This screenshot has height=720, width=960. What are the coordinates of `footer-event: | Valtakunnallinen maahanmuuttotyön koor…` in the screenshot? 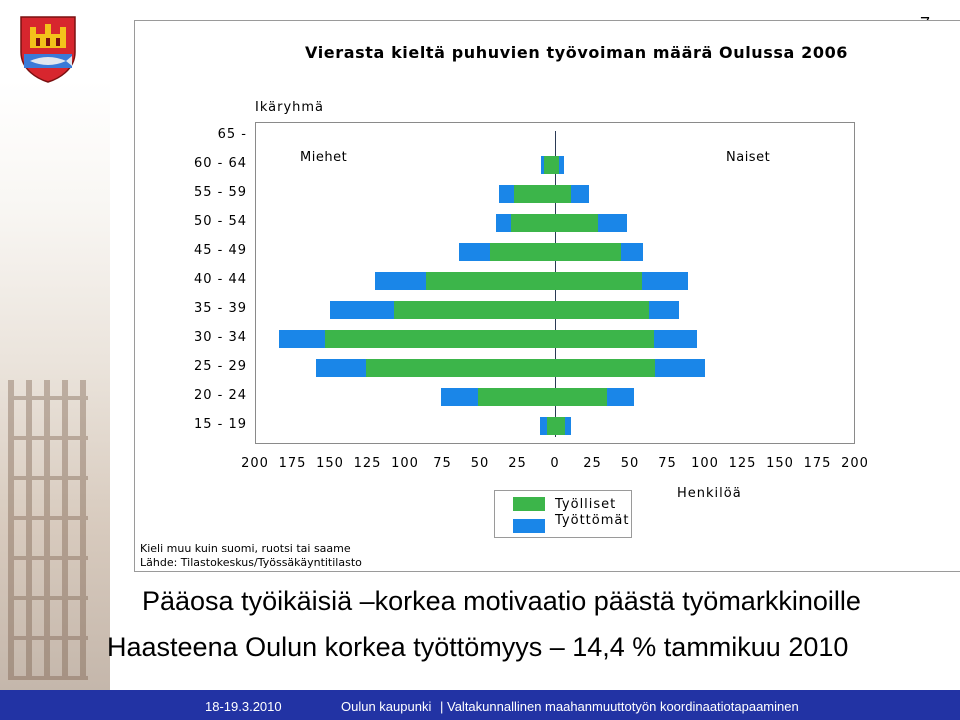 It's located at (619, 706).